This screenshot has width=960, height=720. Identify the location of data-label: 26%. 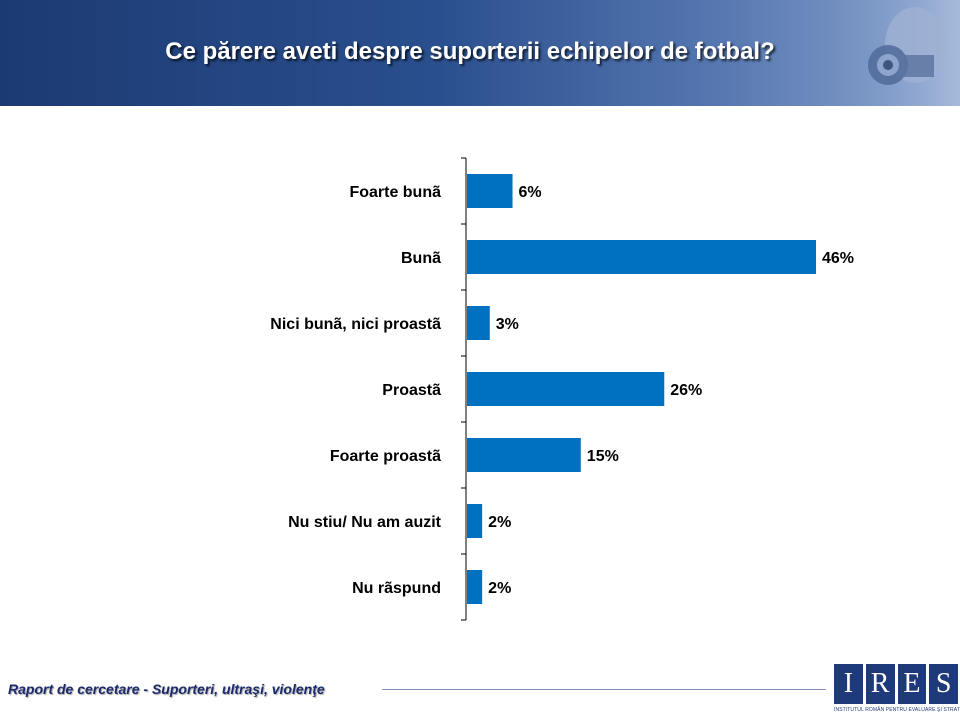
(686, 390).